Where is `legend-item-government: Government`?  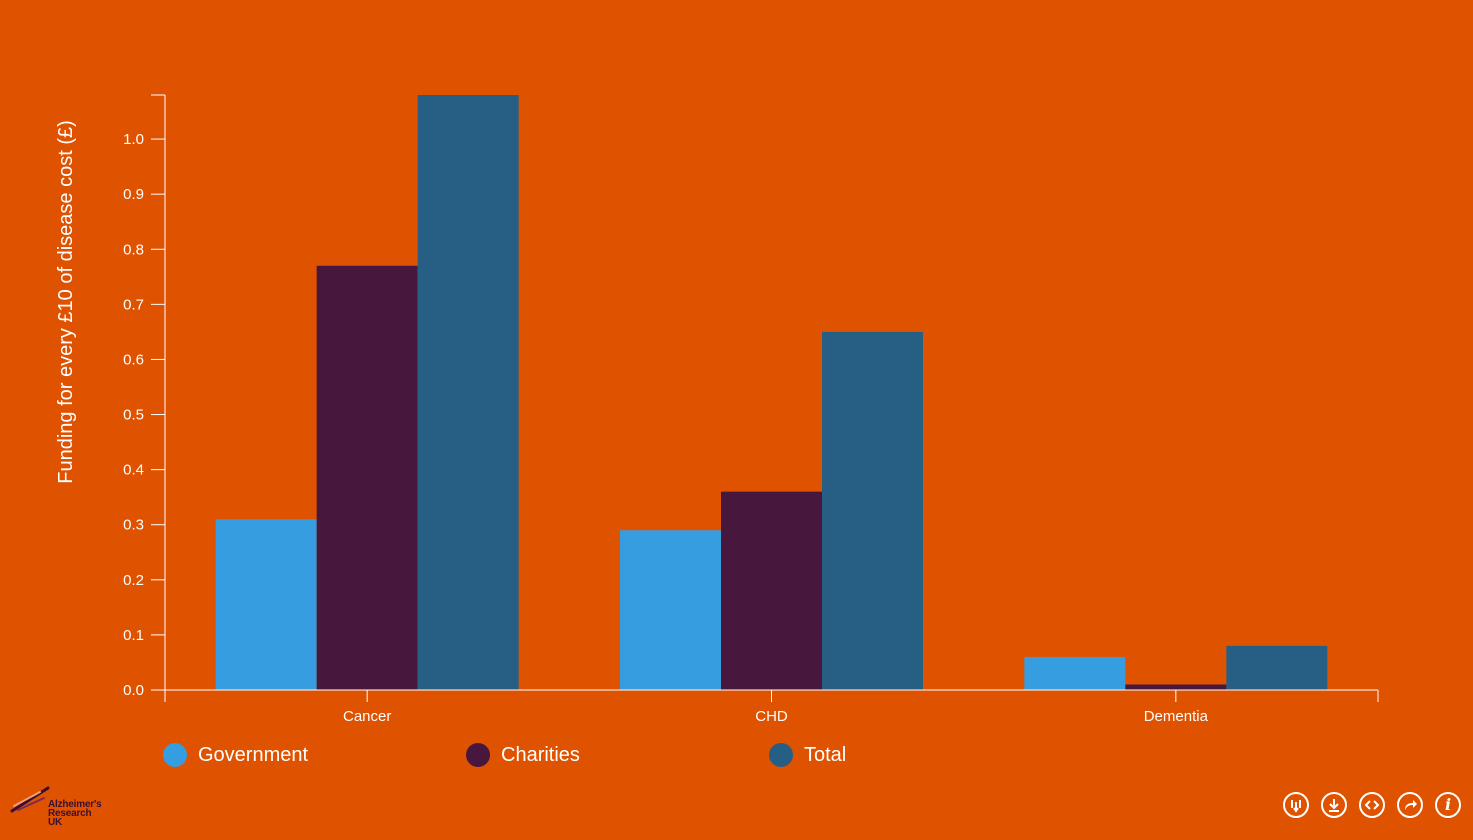
legend-item-government: Government is located at coordinates (314, 755).